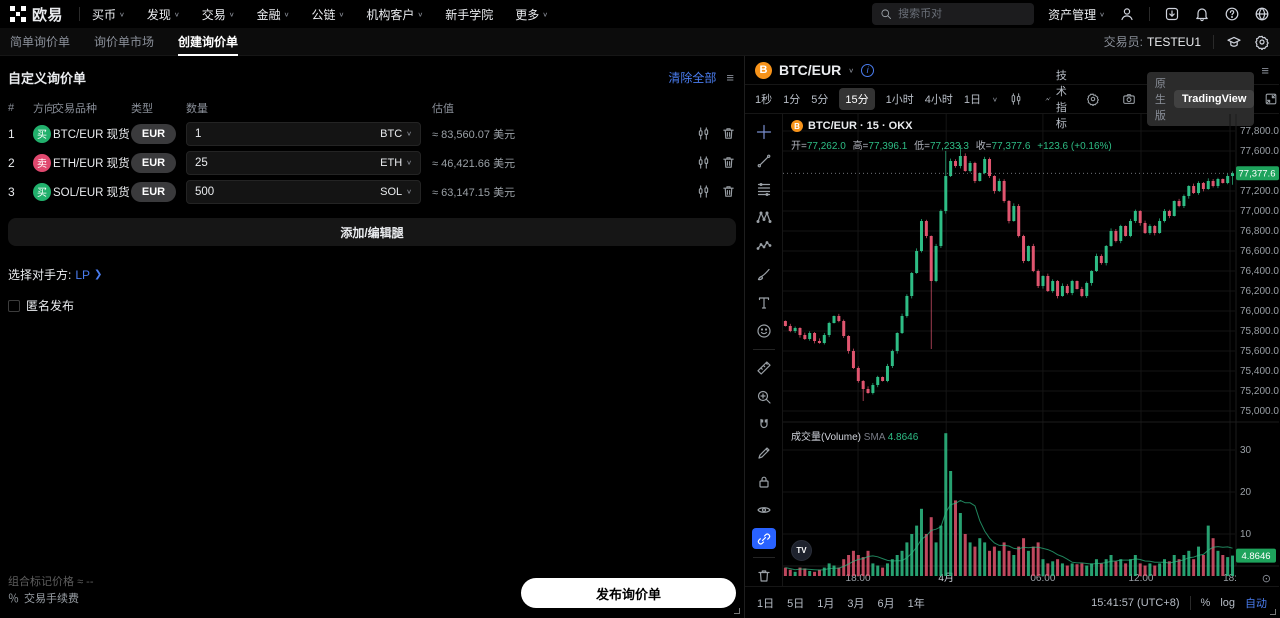  Describe the element at coordinates (764, 274) in the screenshot. I see `brush-tool` at that location.